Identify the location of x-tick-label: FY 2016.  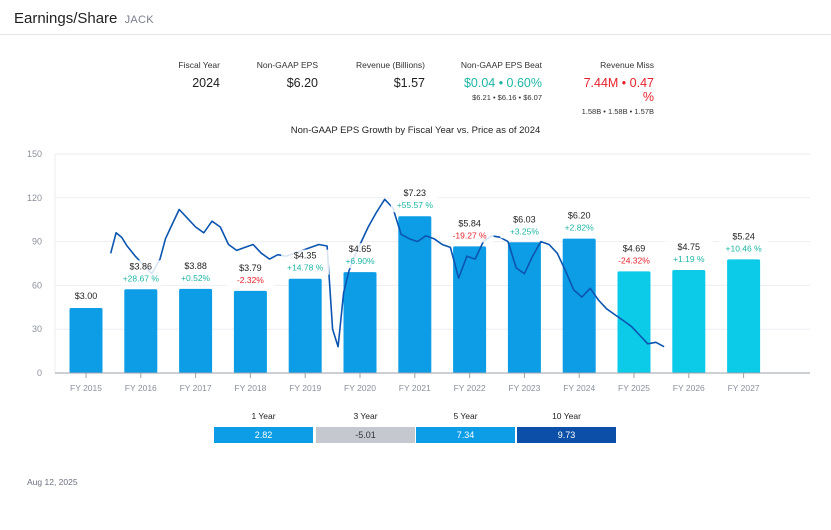
(141, 388).